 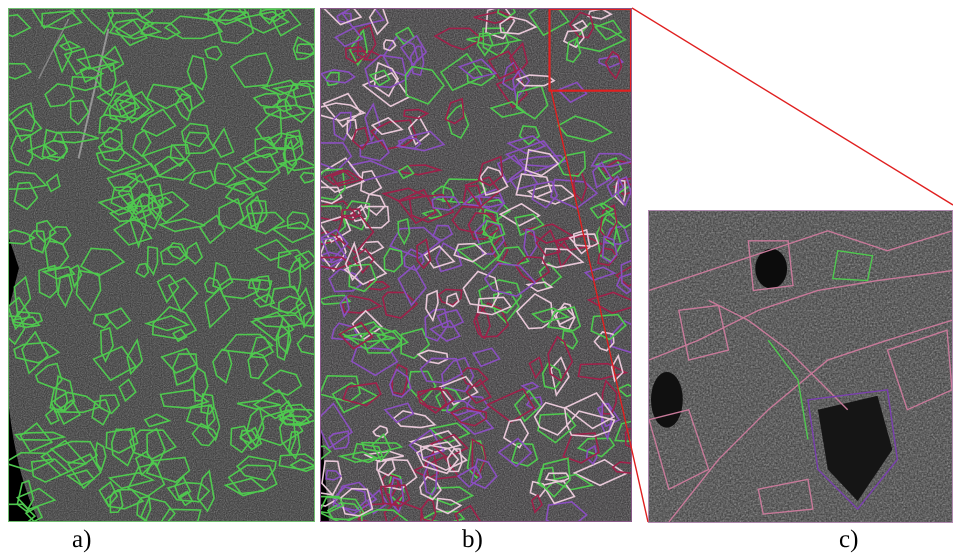 I want to click on caption-b: b), so click(x=472, y=539).